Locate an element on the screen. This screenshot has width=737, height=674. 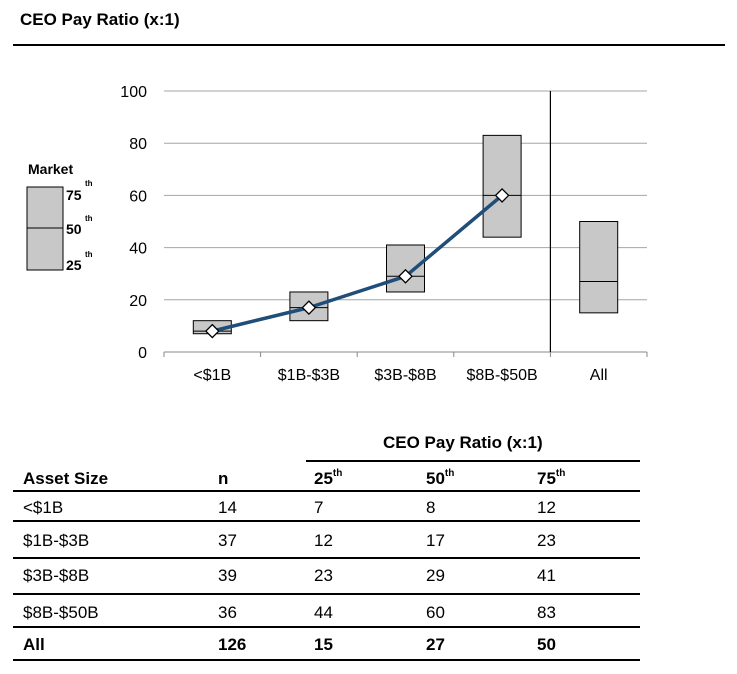
total-asset: All is located at coordinates (34, 644).